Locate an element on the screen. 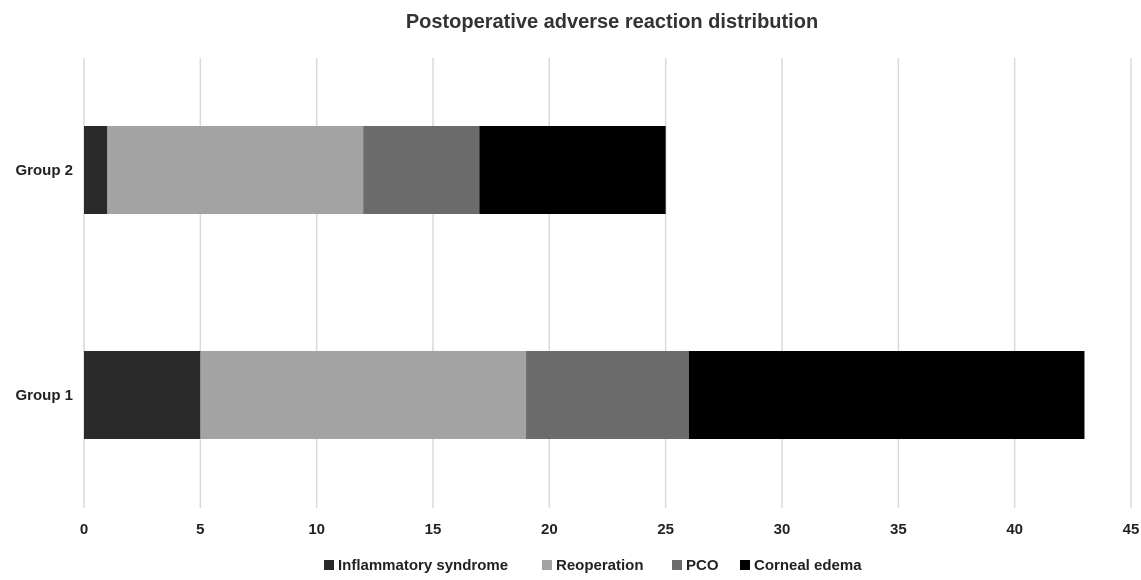 This screenshot has height=580, width=1141. bar-group-1-reoperation is located at coordinates (363, 395).